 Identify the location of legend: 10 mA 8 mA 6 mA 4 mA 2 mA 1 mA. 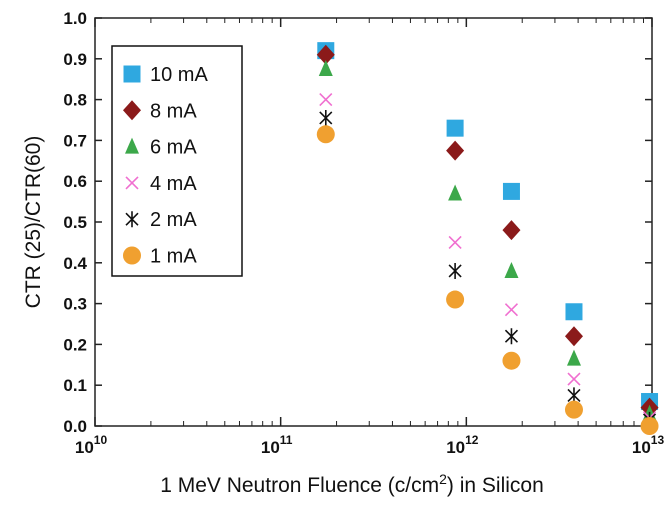
(177, 161).